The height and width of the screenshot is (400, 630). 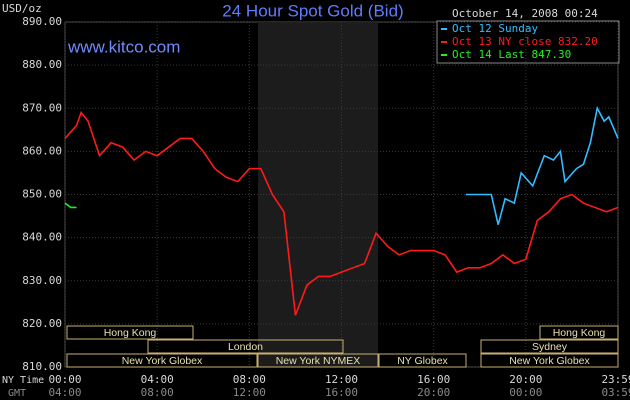 What do you see at coordinates (157, 392) in the screenshot?
I see `gmt-tick-label: 08:00` at bounding box center [157, 392].